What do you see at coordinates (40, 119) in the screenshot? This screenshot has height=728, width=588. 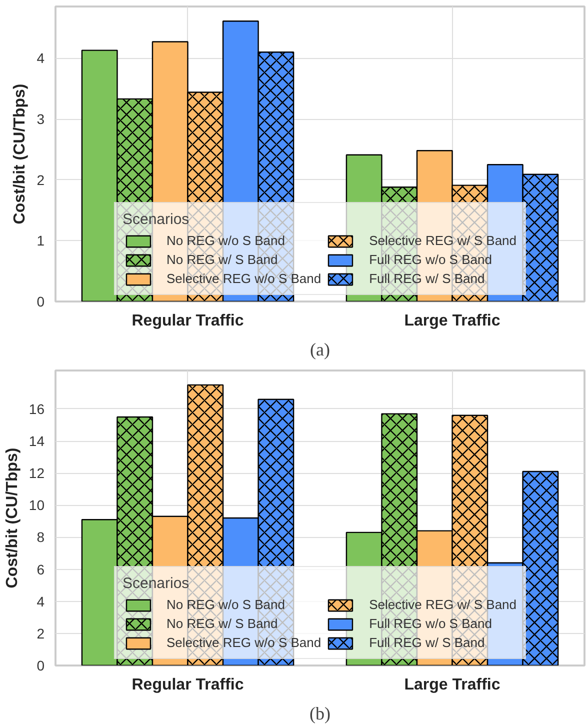 I see `y-tick-label: 3` at bounding box center [40, 119].